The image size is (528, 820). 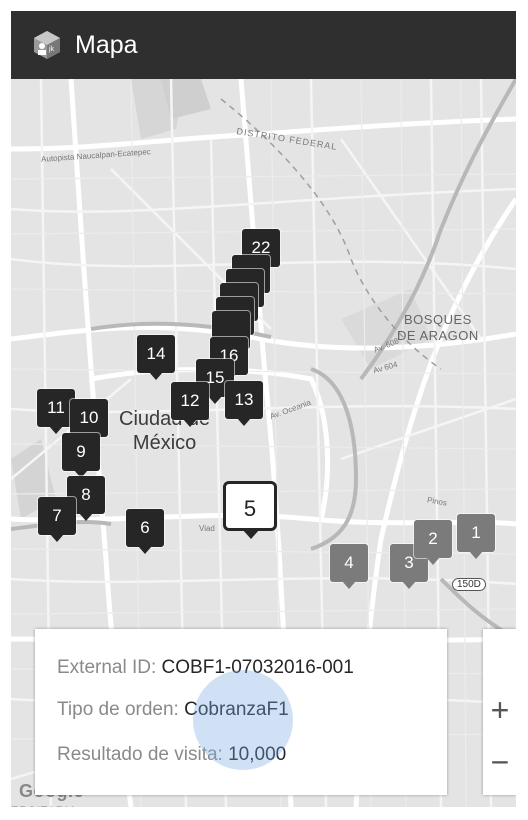 What do you see at coordinates (51, 49) in the screenshot?
I see `svg-text: jk` at bounding box center [51, 49].